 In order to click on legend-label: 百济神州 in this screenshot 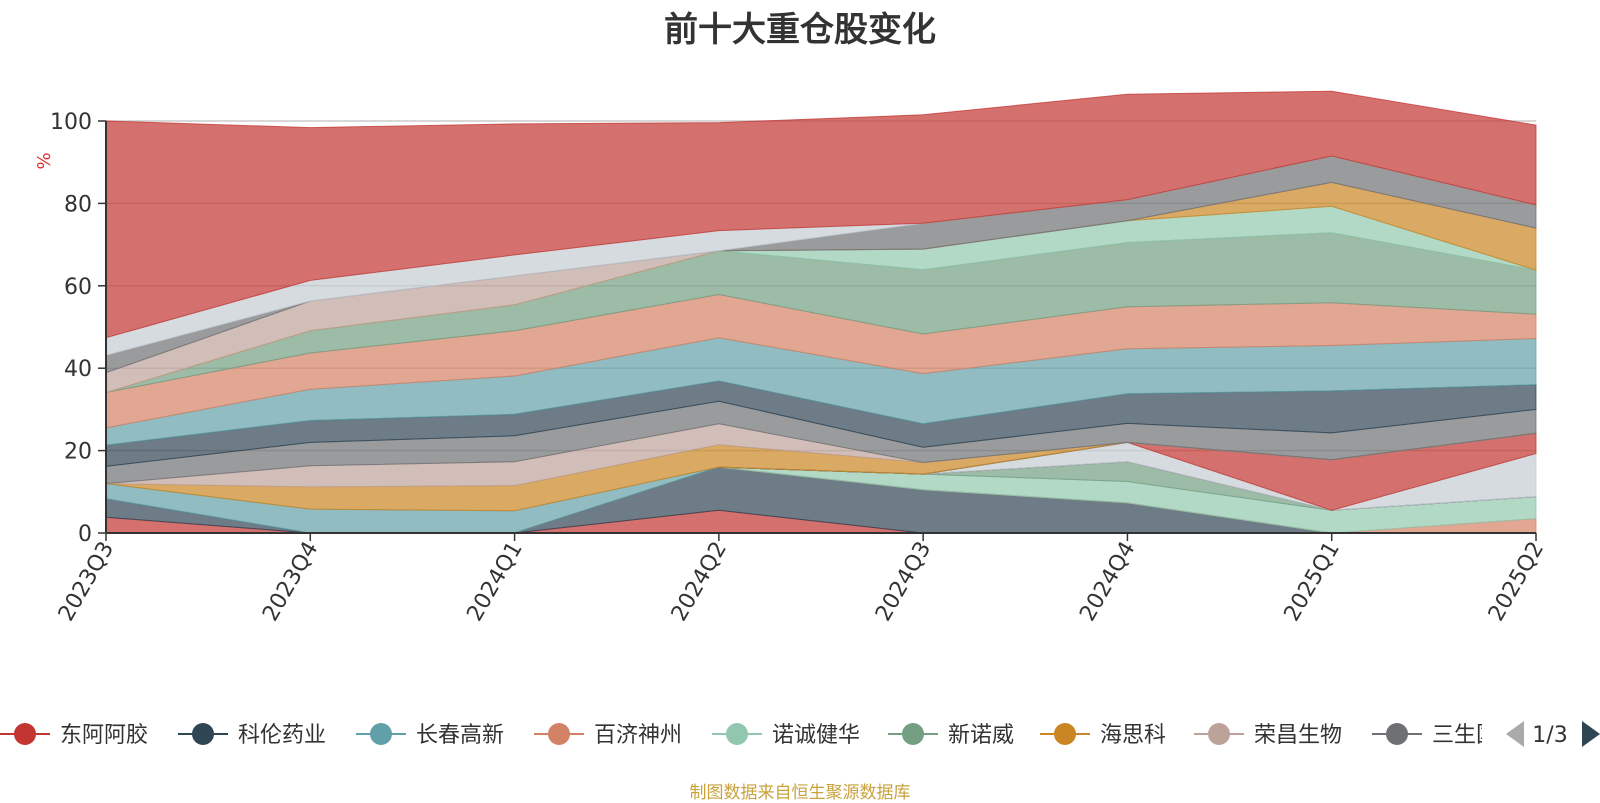, I will do `click(638, 735)`.